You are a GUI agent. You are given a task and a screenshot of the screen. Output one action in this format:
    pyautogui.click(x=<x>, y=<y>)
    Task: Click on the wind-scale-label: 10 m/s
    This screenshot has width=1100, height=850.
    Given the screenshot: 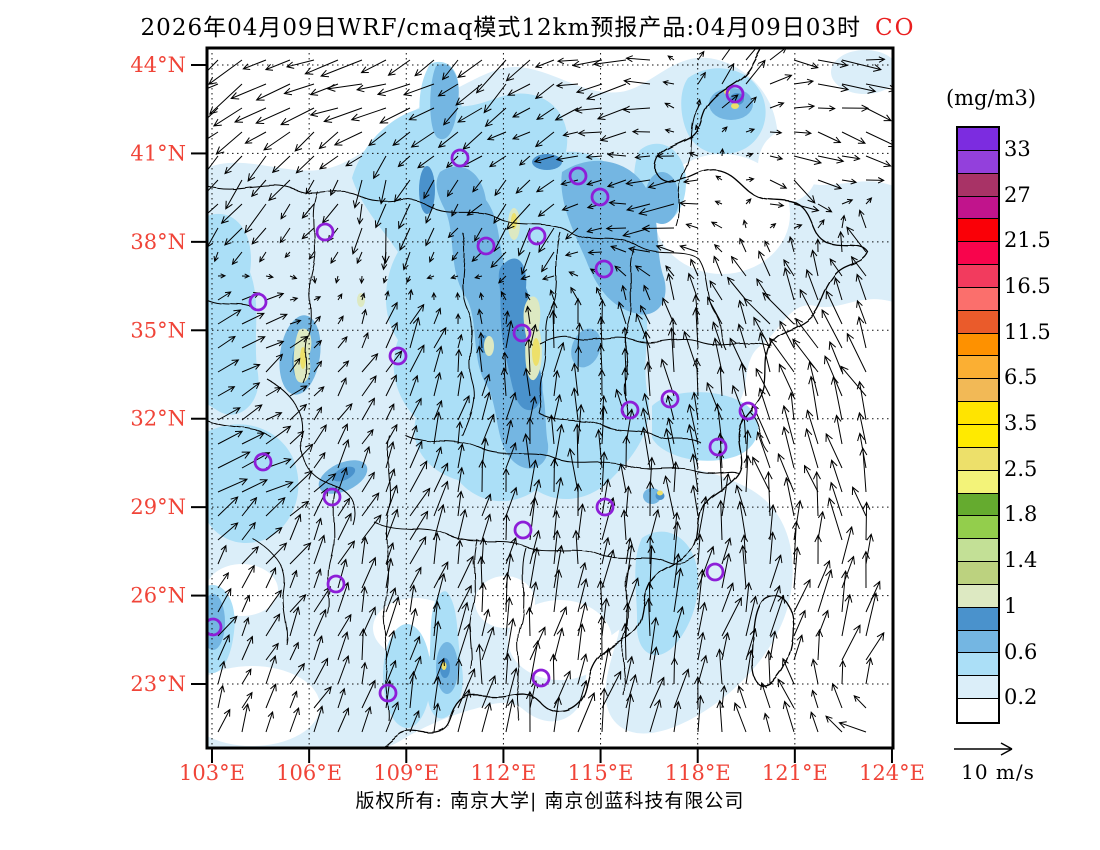 What is the action you would take?
    pyautogui.click(x=998, y=772)
    